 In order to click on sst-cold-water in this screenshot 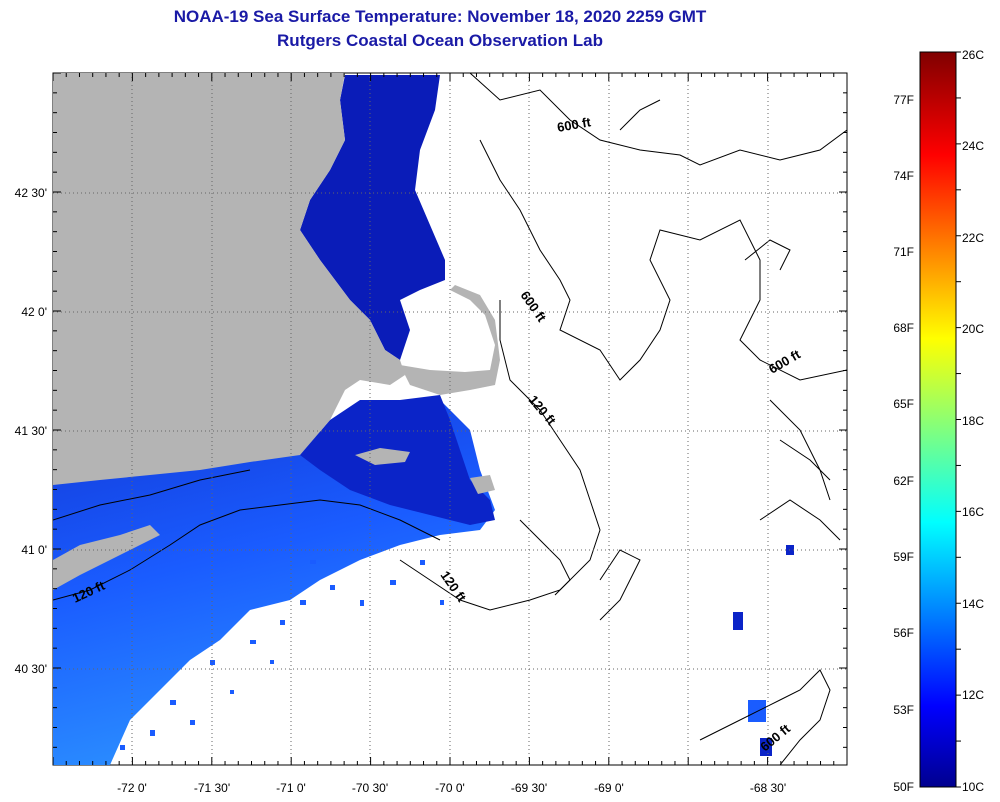, I will do `click(372, 217)`.